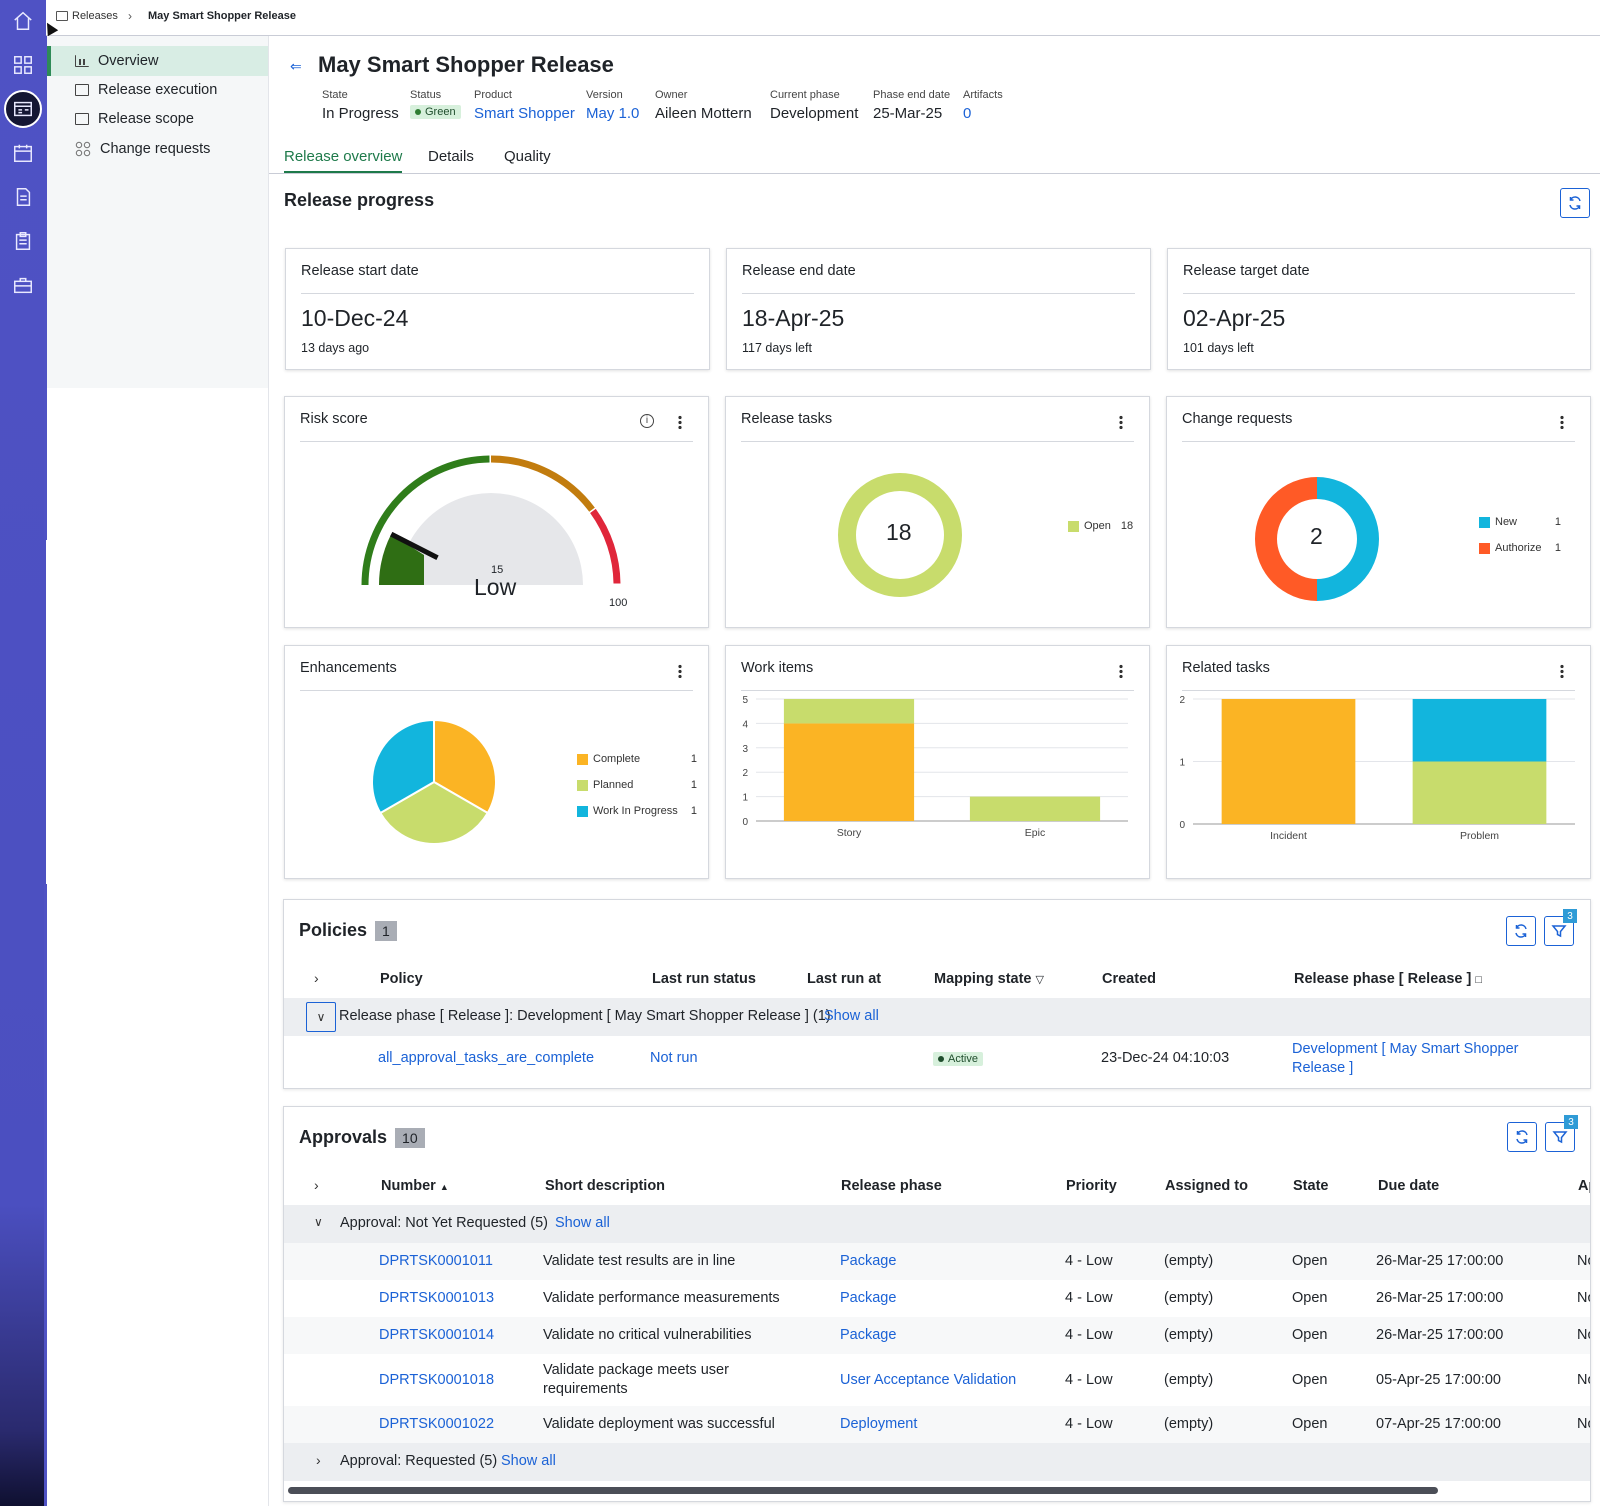 The image size is (1600, 1506). What do you see at coordinates (415, 1186) in the screenshot?
I see `column-header-number: Number ▲` at bounding box center [415, 1186].